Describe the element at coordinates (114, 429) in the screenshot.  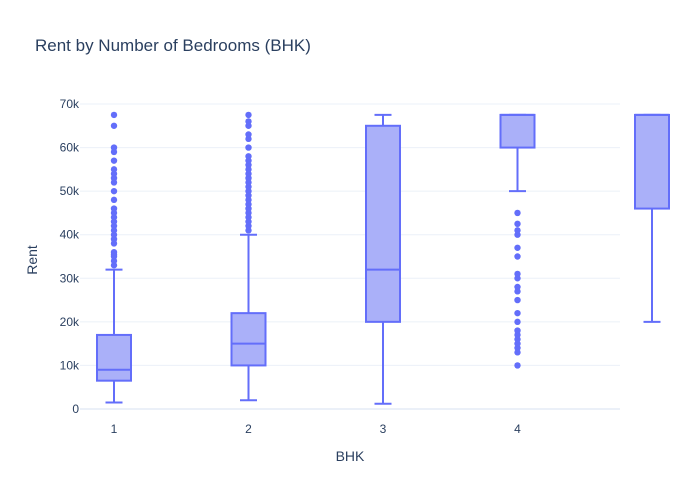
I see `x-tick-label: 1` at that location.